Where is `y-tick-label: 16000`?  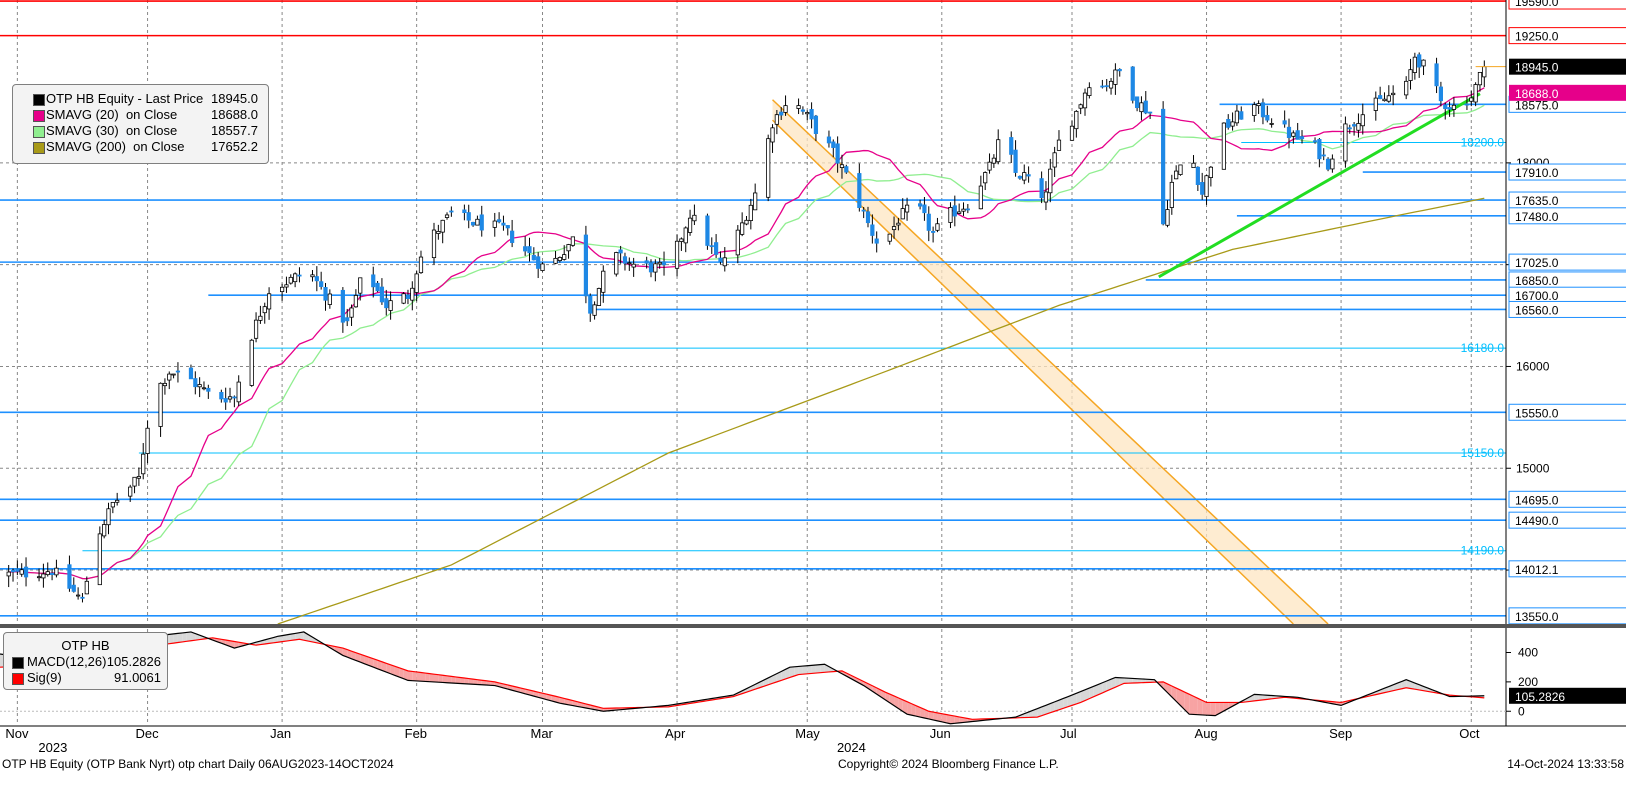
y-tick-label: 16000 is located at coordinates (1533, 366).